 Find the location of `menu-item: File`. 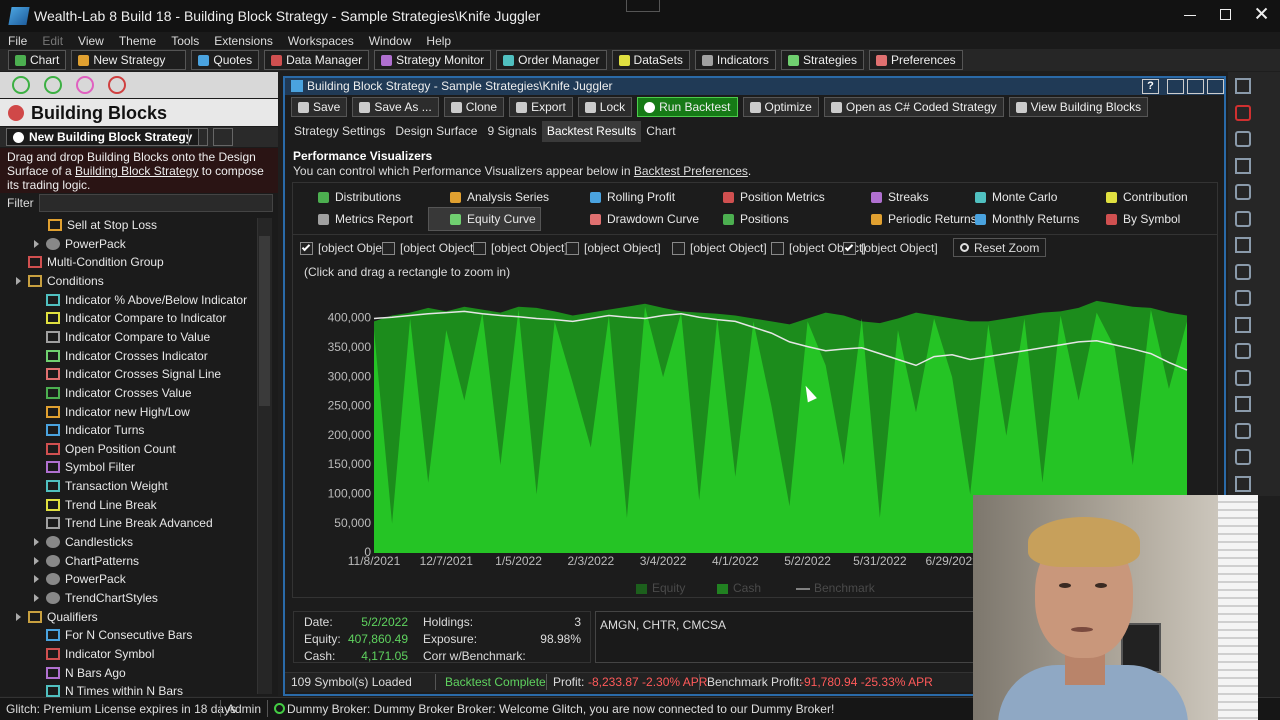

menu-item: File is located at coordinates (18, 40).